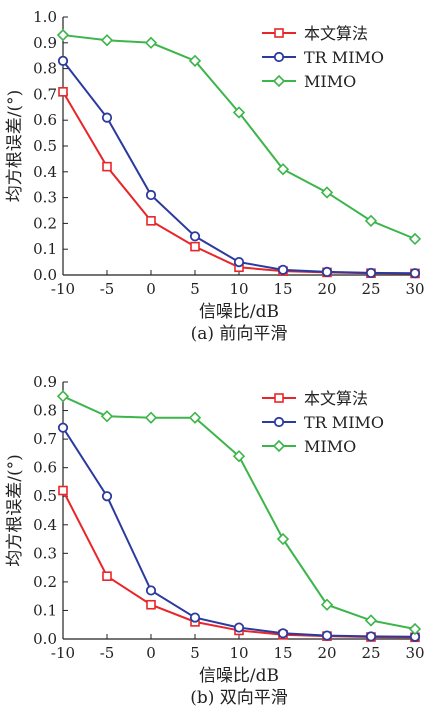 Image resolution: width=424 pixels, height=715 pixels. What do you see at coordinates (239, 334) in the screenshot?
I see `chart-caption: (a) 前向平滑` at bounding box center [239, 334].